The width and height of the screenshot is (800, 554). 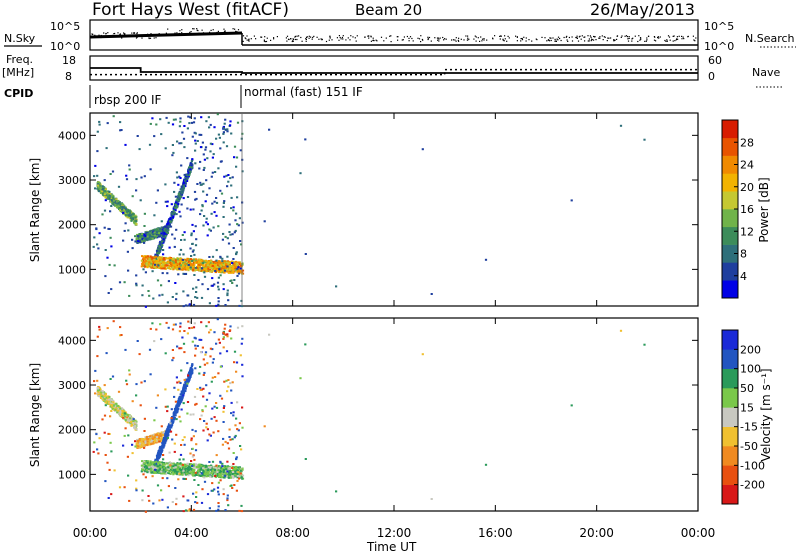 What do you see at coordinates (72, 269) in the screenshot?
I see `power-y-tick-label: 1000` at bounding box center [72, 269].